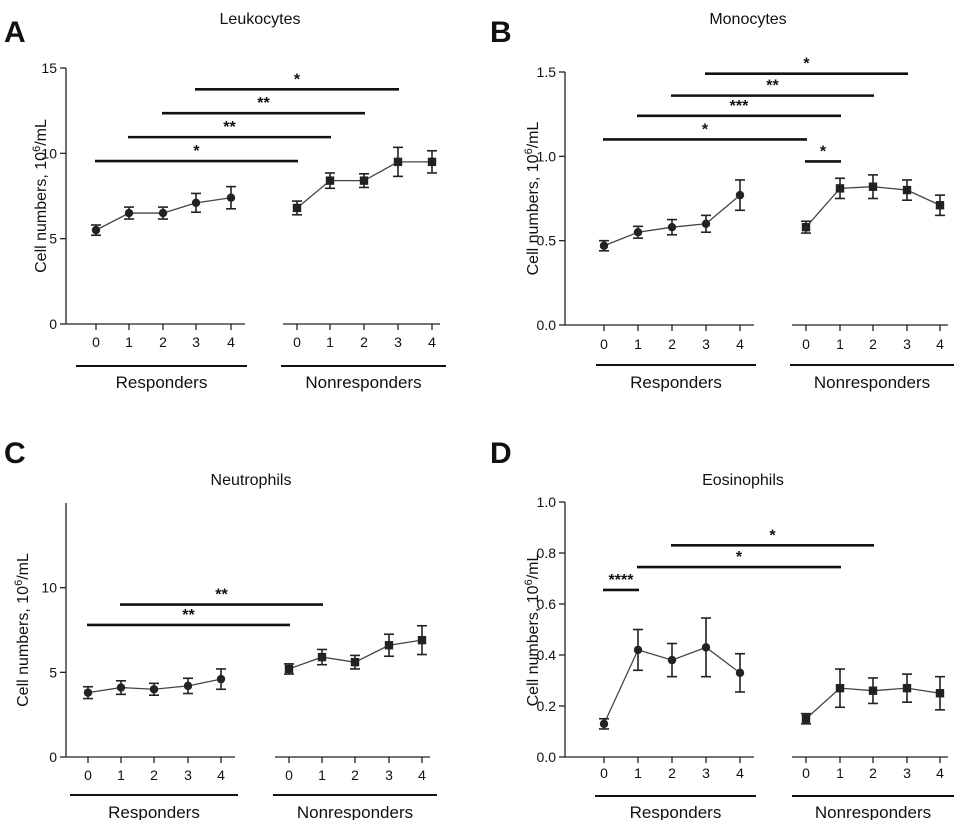  I want to click on panel-letter: B, so click(501, 32).